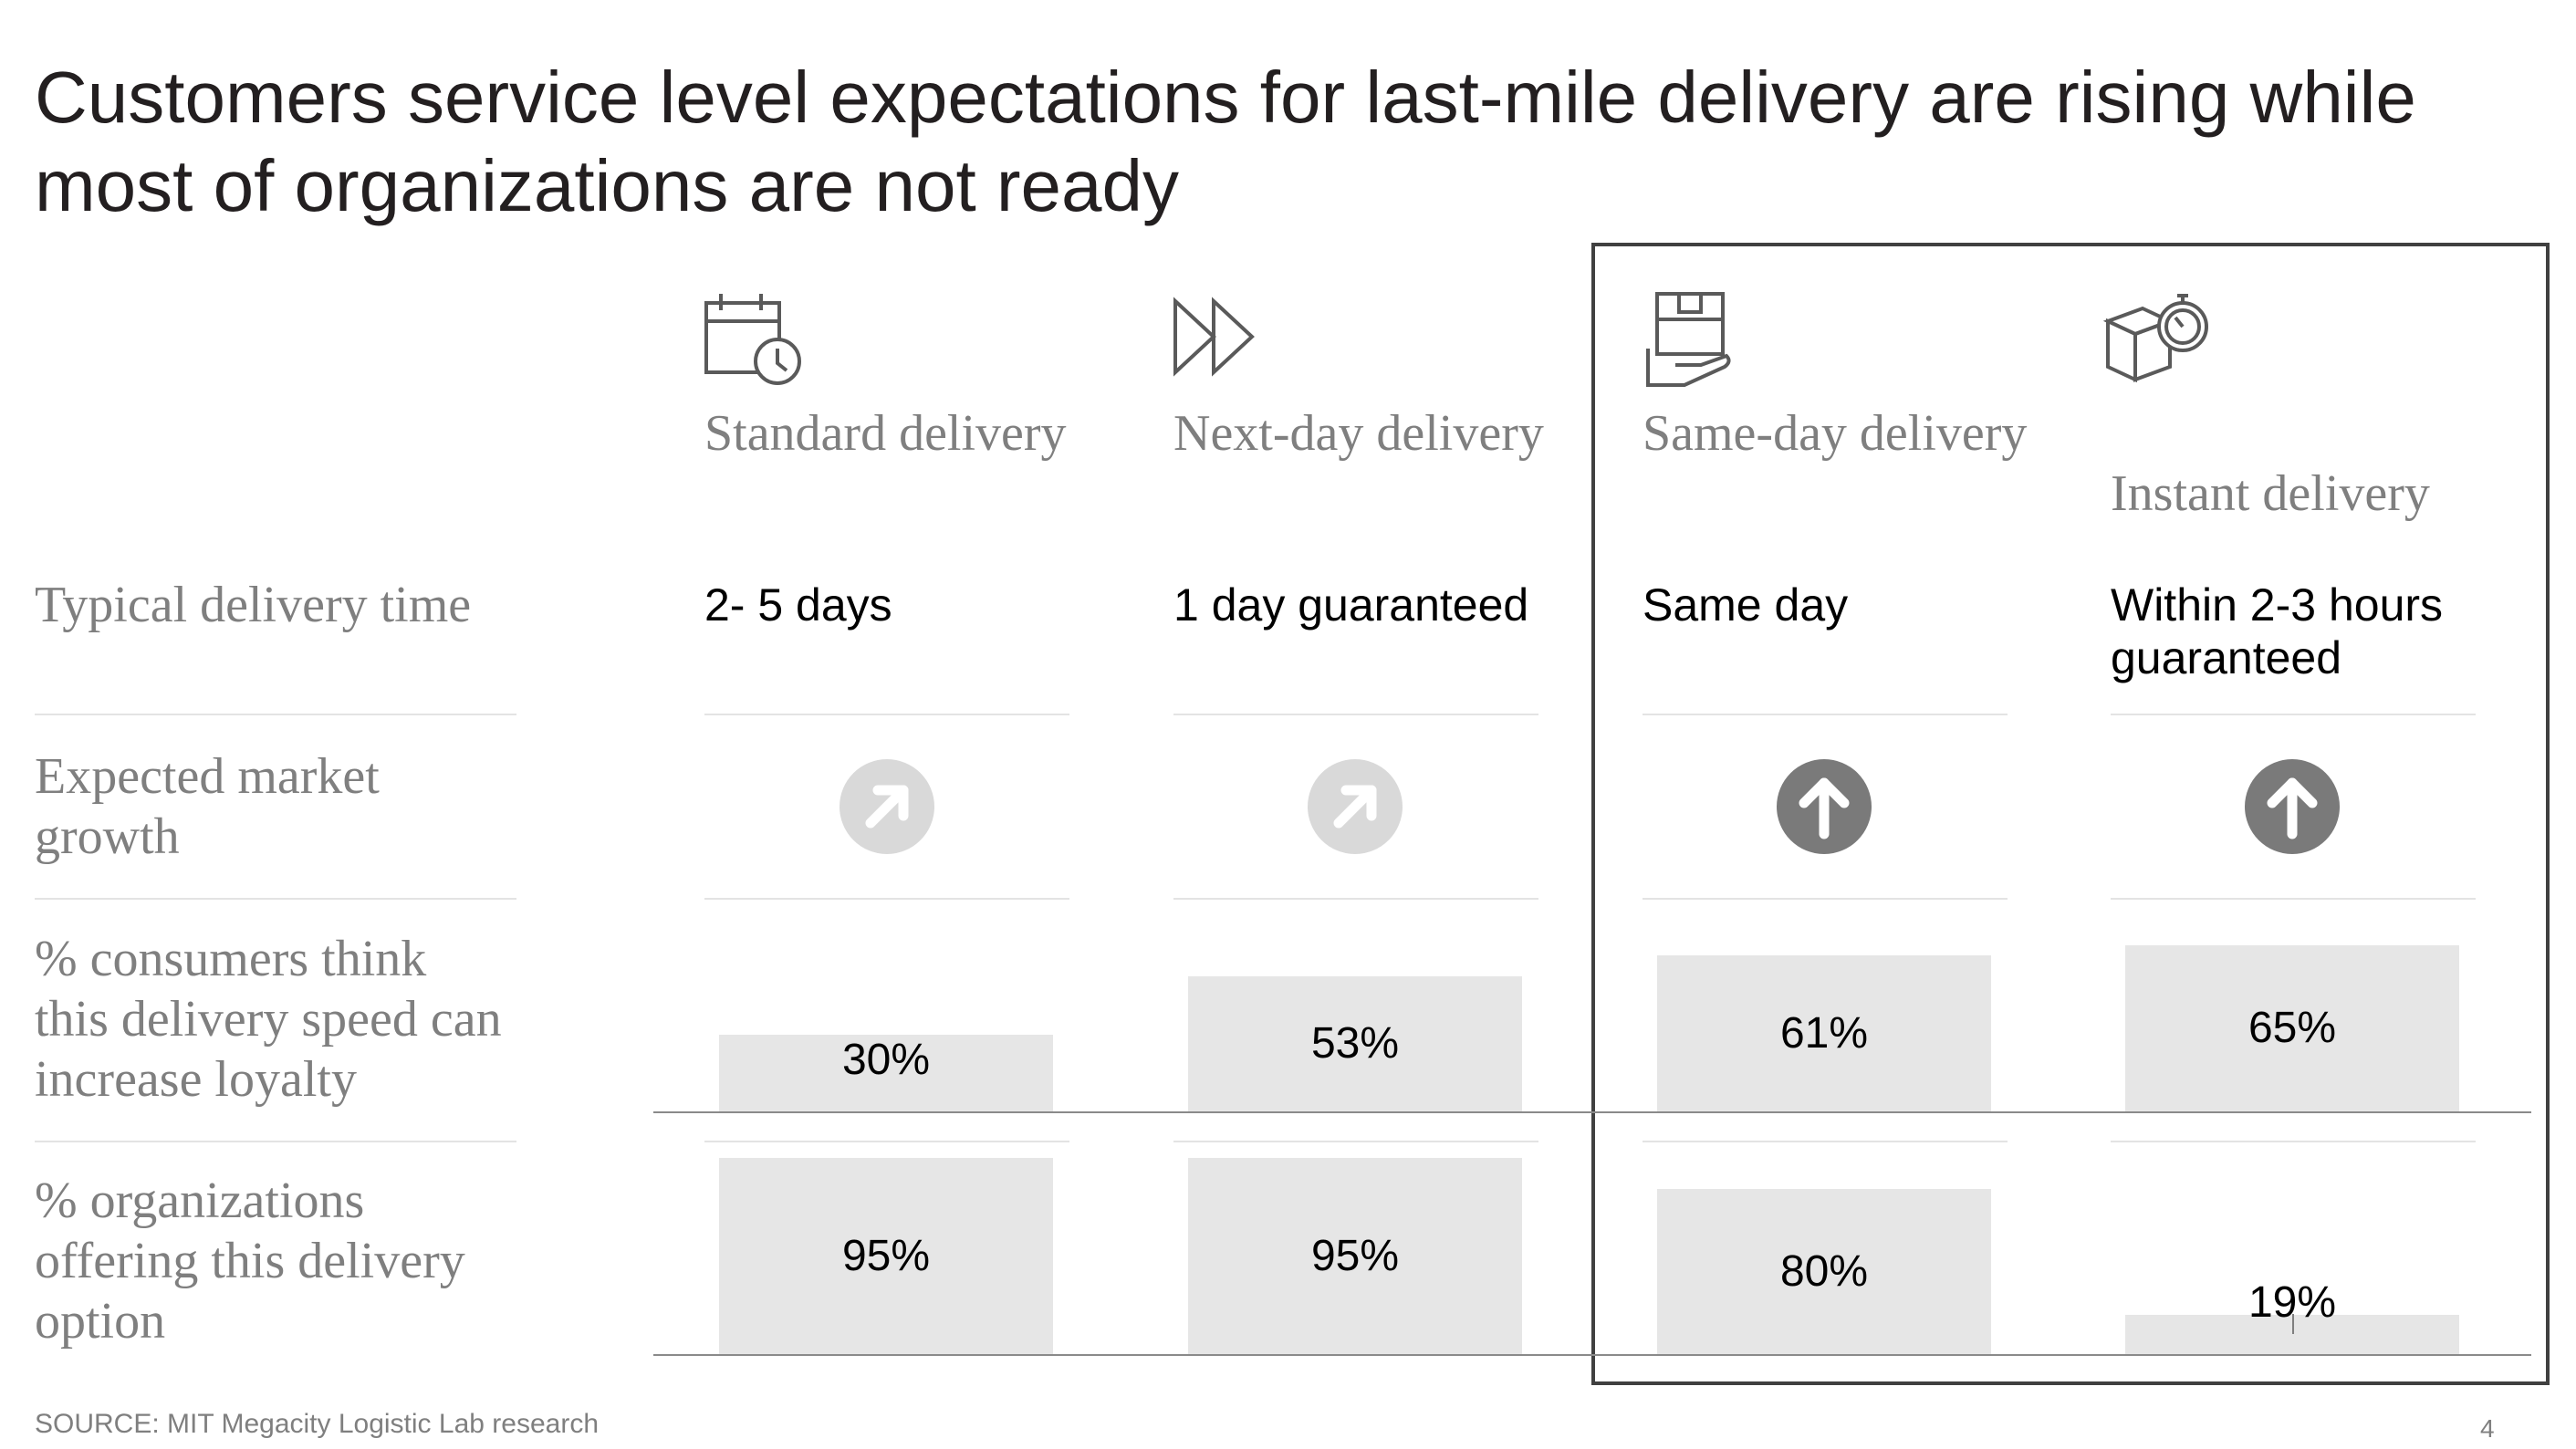 The height and width of the screenshot is (1449, 2576). Describe the element at coordinates (886, 1060) in the screenshot. I see `loyalty-value-standard: 30%` at that location.